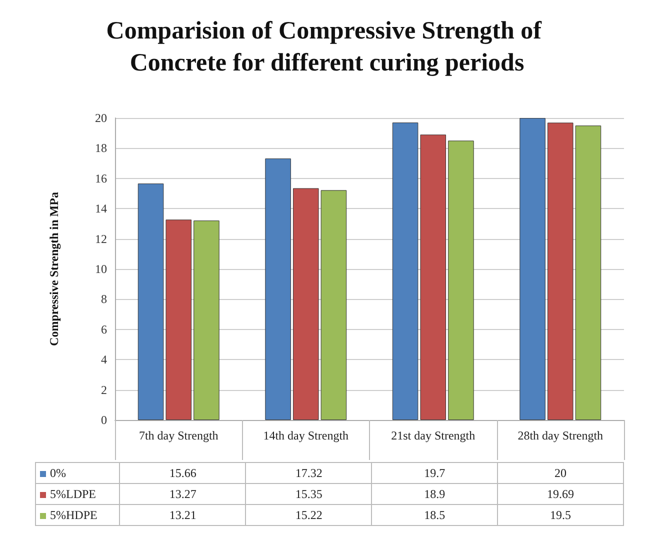 This screenshot has width=654, height=536. What do you see at coordinates (561, 515) in the screenshot?
I see `data-label: 19.5` at bounding box center [561, 515].